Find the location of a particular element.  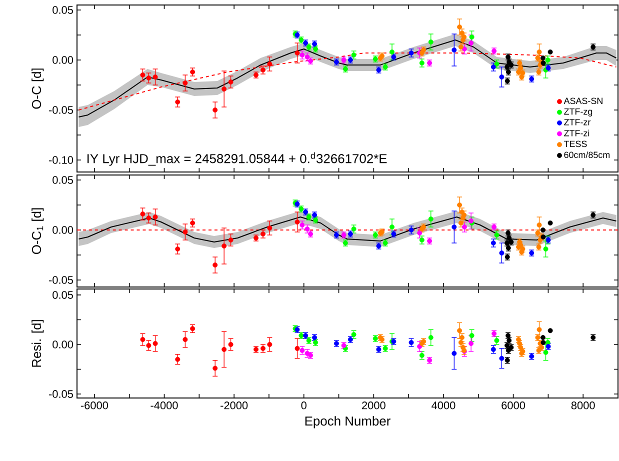

legend-label: ZTF-zr is located at coordinates (577, 122).